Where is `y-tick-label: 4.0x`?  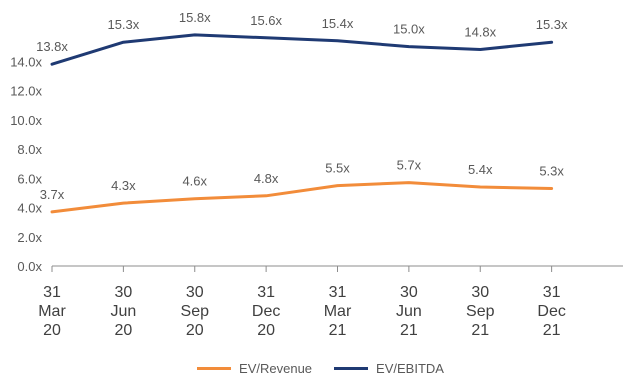
y-tick-label: 4.0x is located at coordinates (29, 208).